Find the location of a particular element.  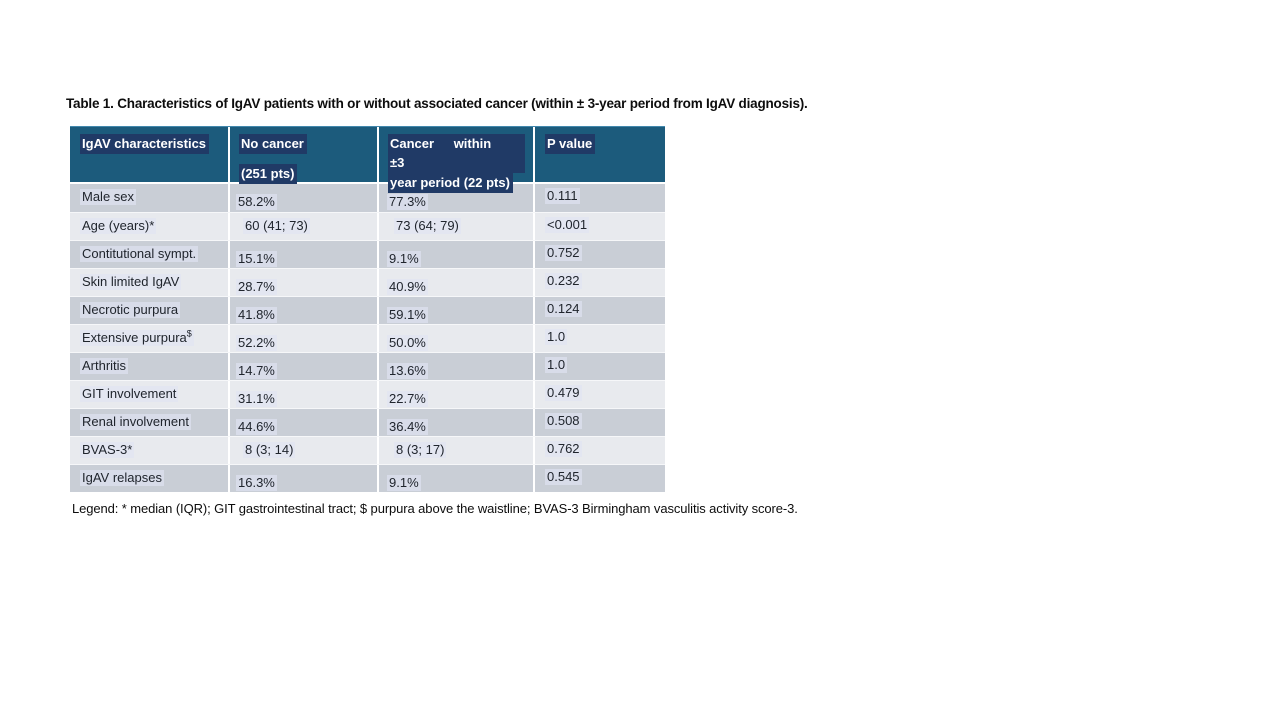

p-value-cell: 1.0 is located at coordinates (599, 366).